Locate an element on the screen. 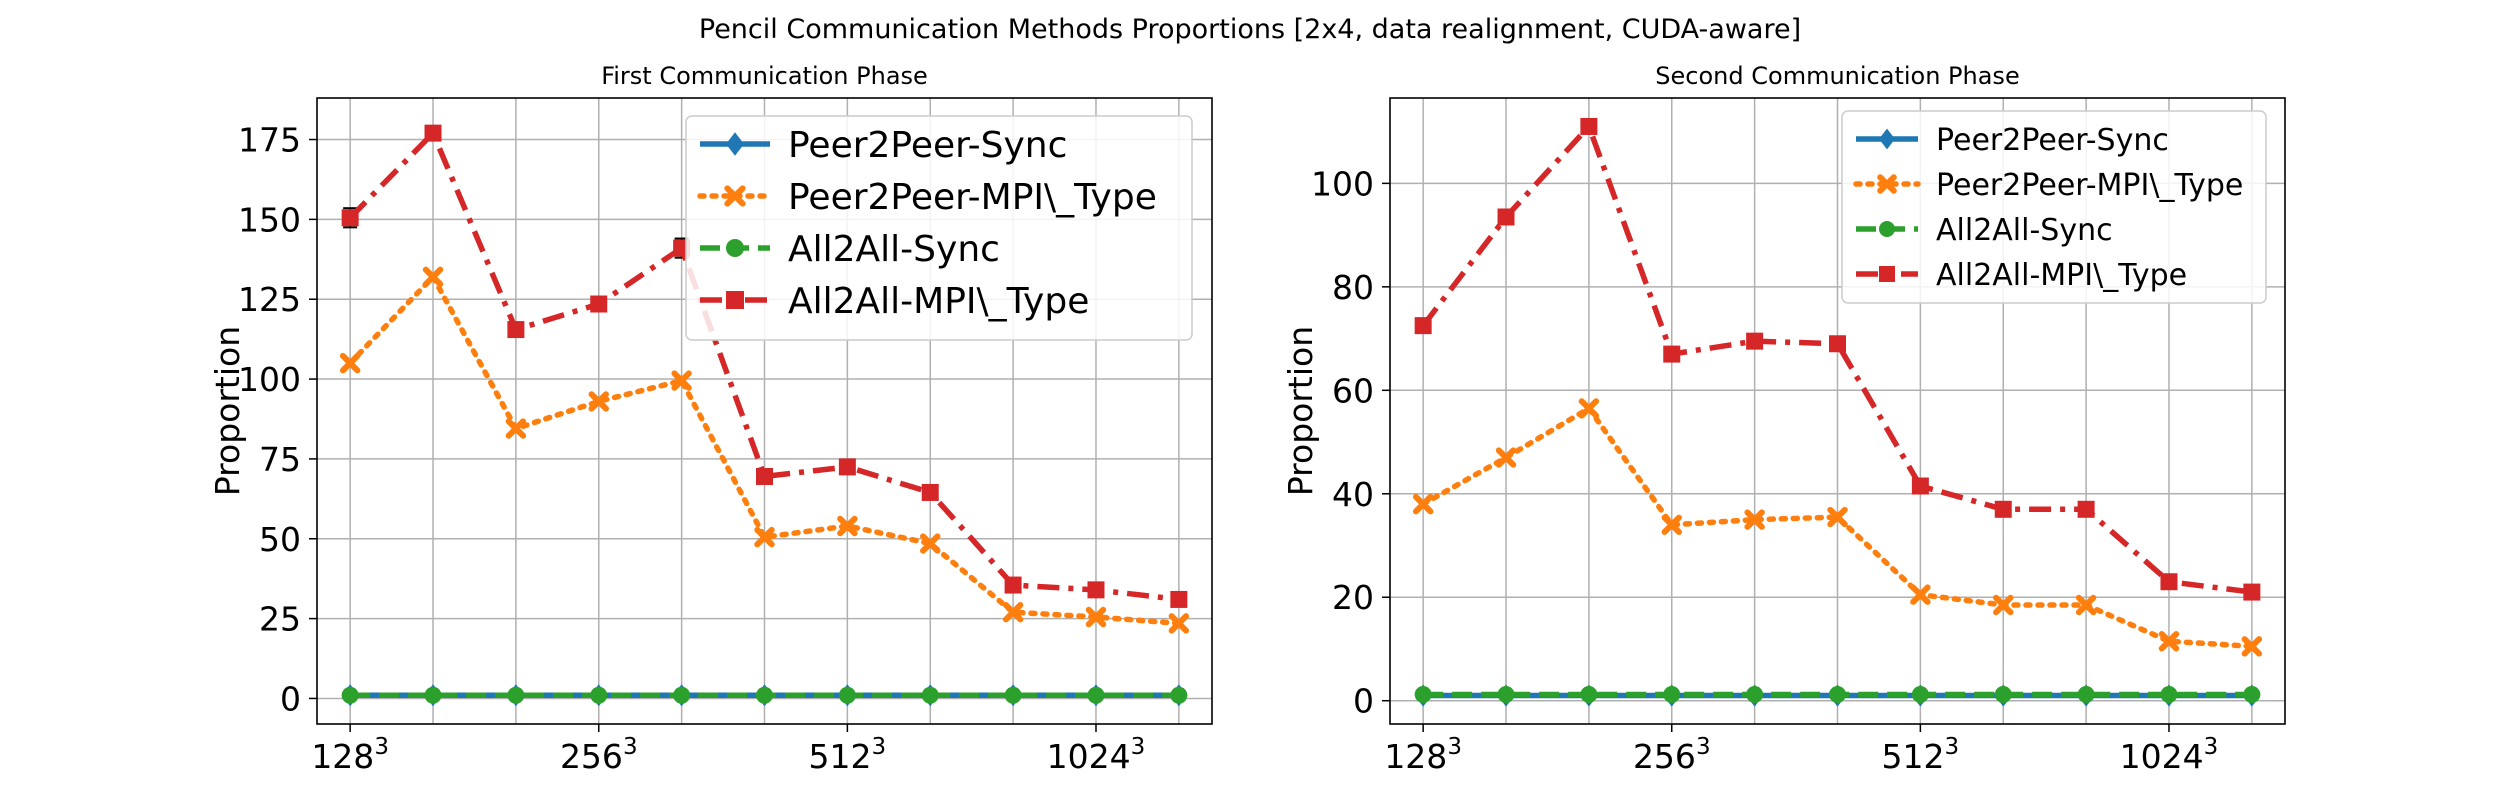 Image resolution: width=2500 pixels, height=800 pixels. series-peer2peer-mpi-type is located at coordinates (1837, 527).